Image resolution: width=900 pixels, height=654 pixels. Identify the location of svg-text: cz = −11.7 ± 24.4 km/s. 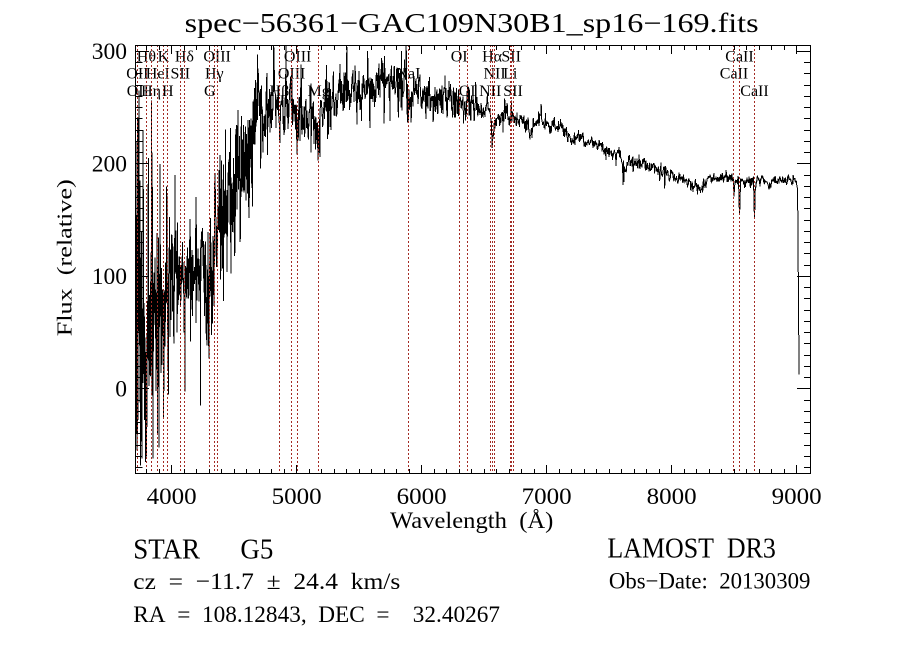
(266, 582).